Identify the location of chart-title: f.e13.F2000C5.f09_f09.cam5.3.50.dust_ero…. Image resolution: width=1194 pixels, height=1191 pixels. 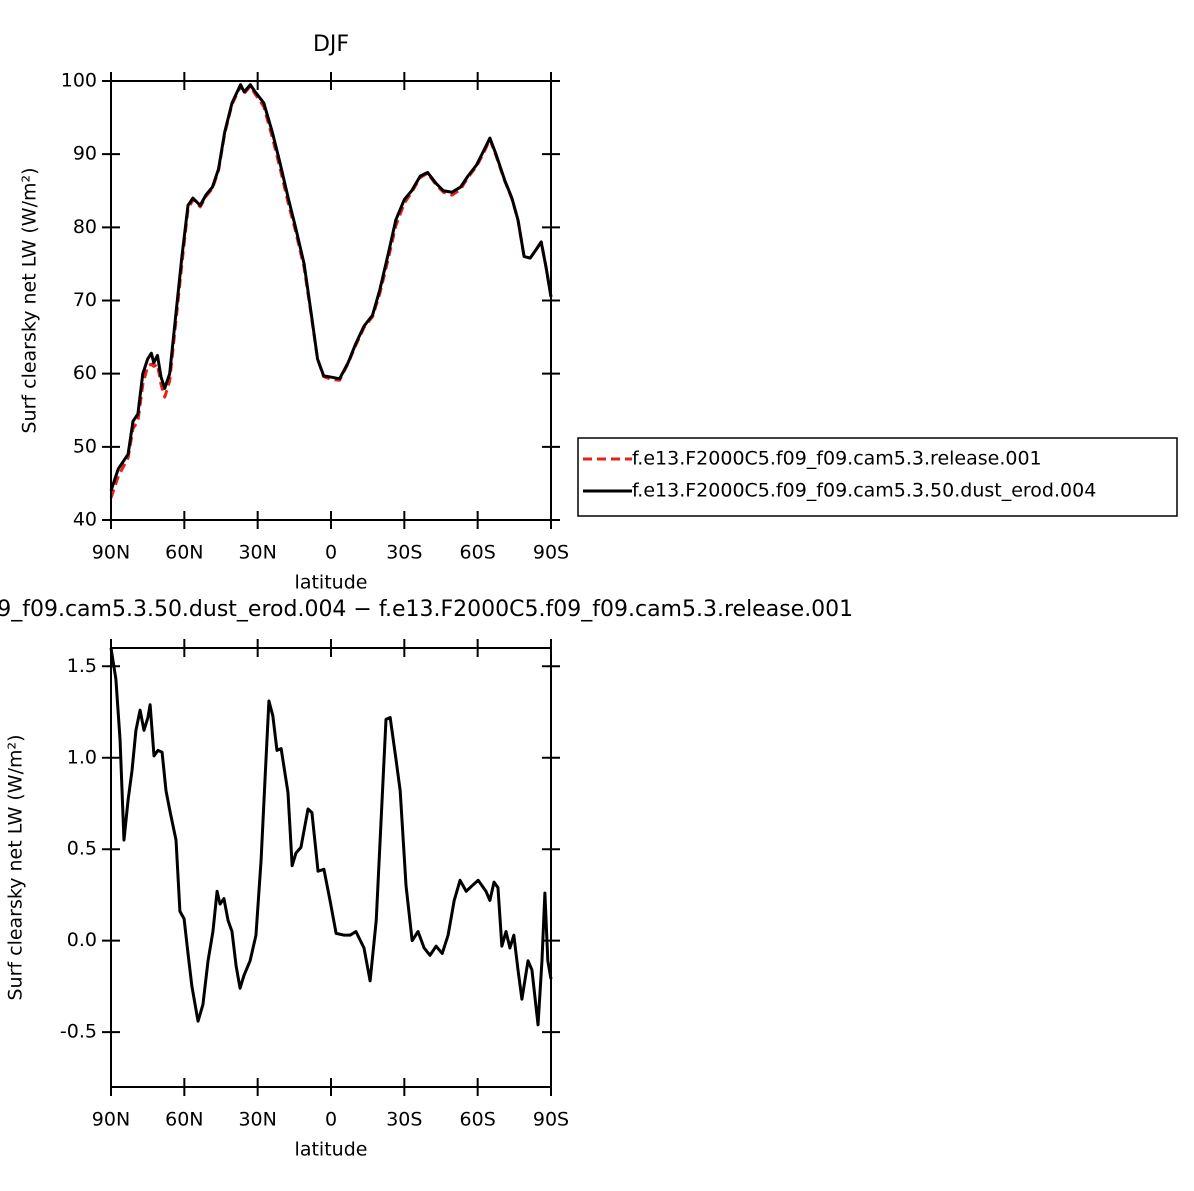
(426, 609).